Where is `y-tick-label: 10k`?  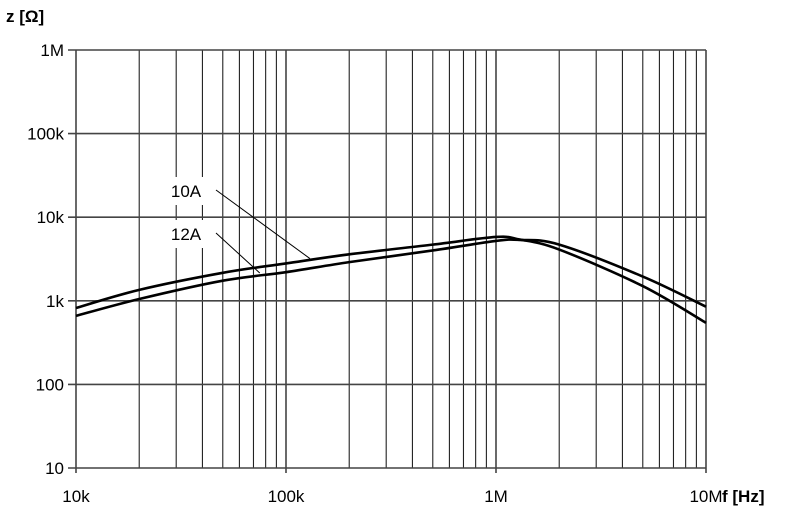
y-tick-label: 10k is located at coordinates (51, 217).